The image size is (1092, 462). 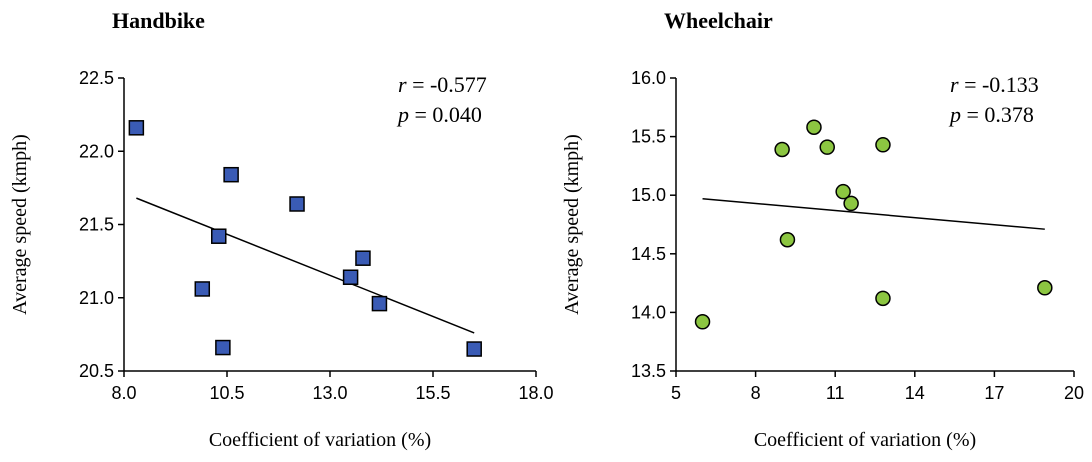 I want to click on x-tick-label: 11, so click(x=835, y=393).